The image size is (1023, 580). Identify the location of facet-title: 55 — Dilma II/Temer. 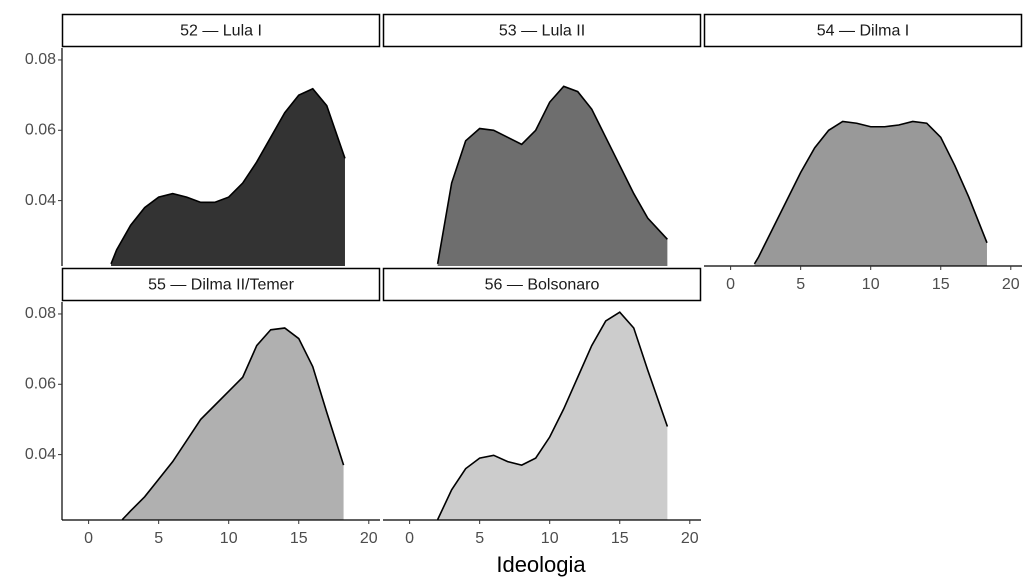
(221, 285).